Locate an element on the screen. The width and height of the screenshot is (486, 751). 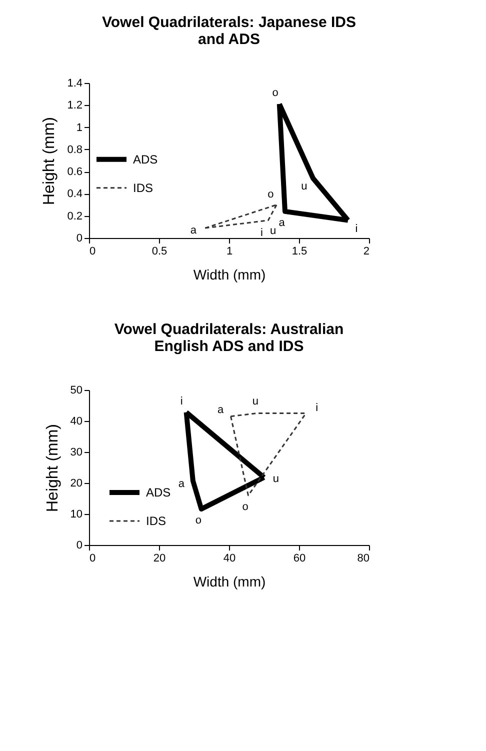
chart-title: Vowel Quadrilaterals: Australian English ADS and IDS is located at coordinates (229, 338).